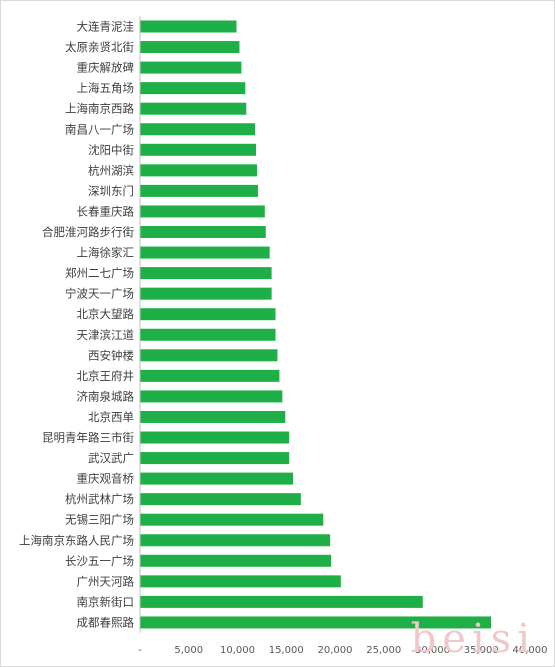 The height and width of the screenshot is (667, 555). What do you see at coordinates (111, 170) in the screenshot?
I see `category-label: 杭州湖滨` at bounding box center [111, 170].